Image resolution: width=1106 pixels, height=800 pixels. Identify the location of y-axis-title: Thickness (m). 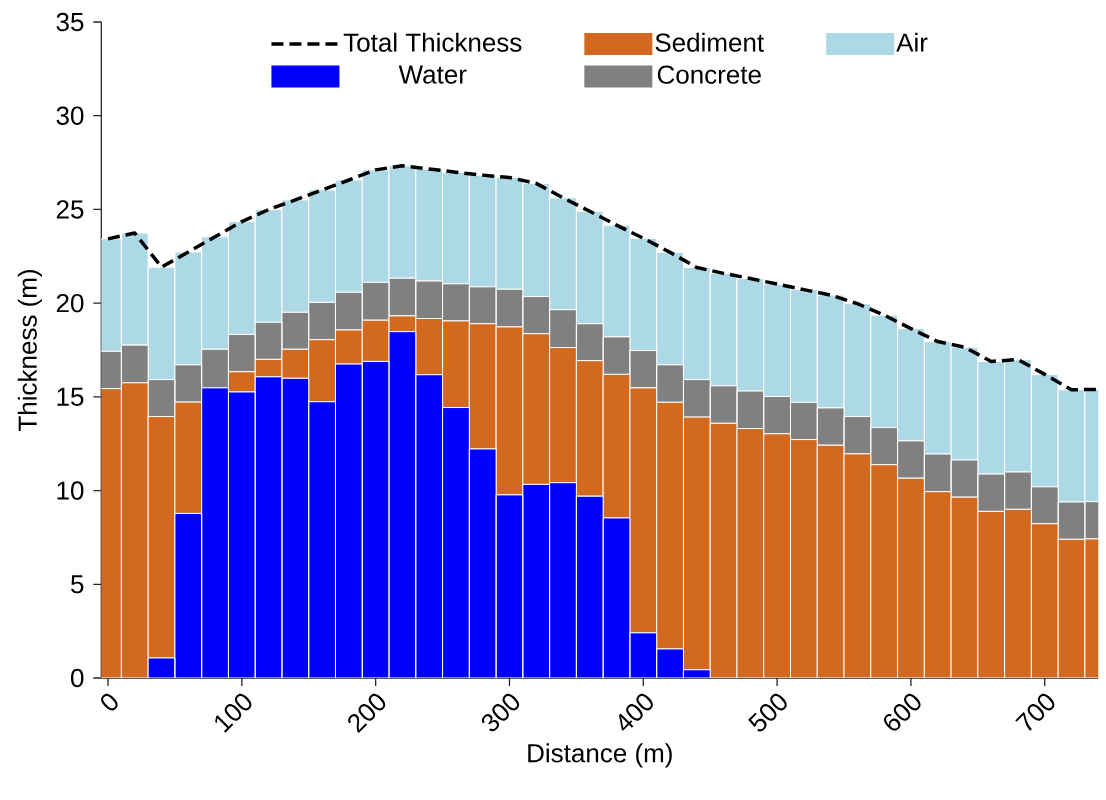
(29, 351).